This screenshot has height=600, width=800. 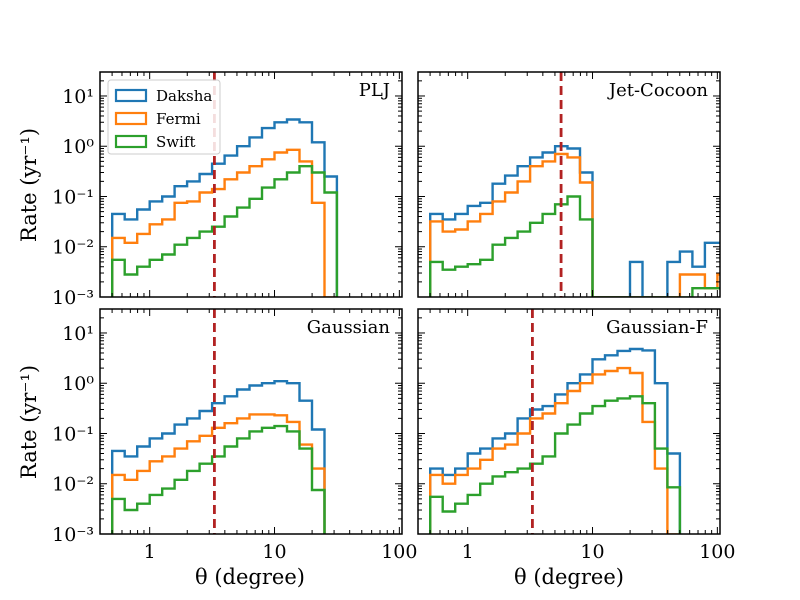 What do you see at coordinates (349, 327) in the screenshot?
I see `panel-title: Gaussian` at bounding box center [349, 327].